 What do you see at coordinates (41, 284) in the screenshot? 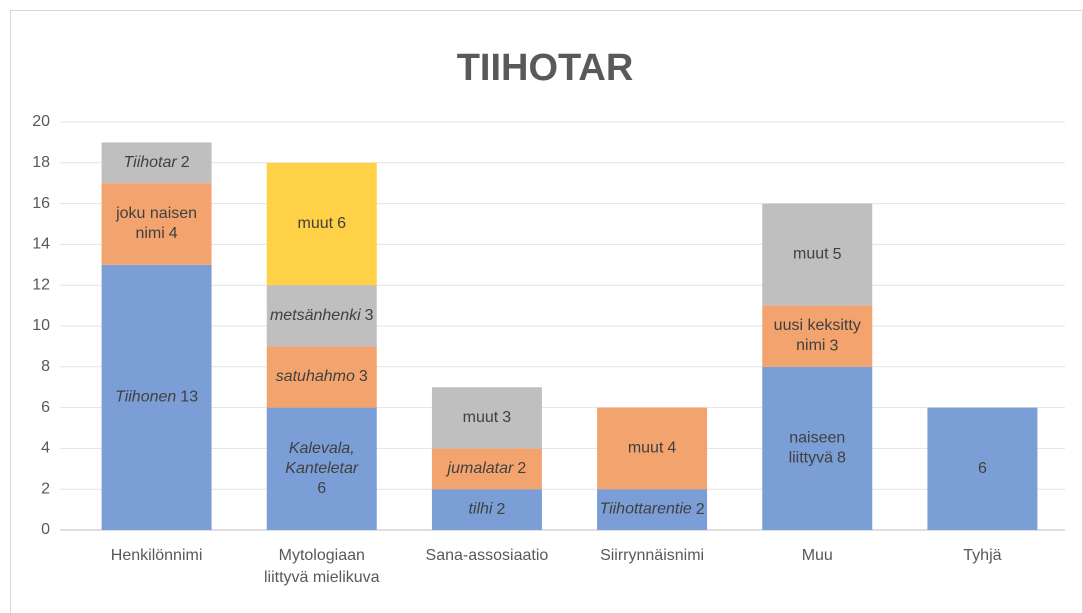
I see `y-tick-label: 12` at bounding box center [41, 284].